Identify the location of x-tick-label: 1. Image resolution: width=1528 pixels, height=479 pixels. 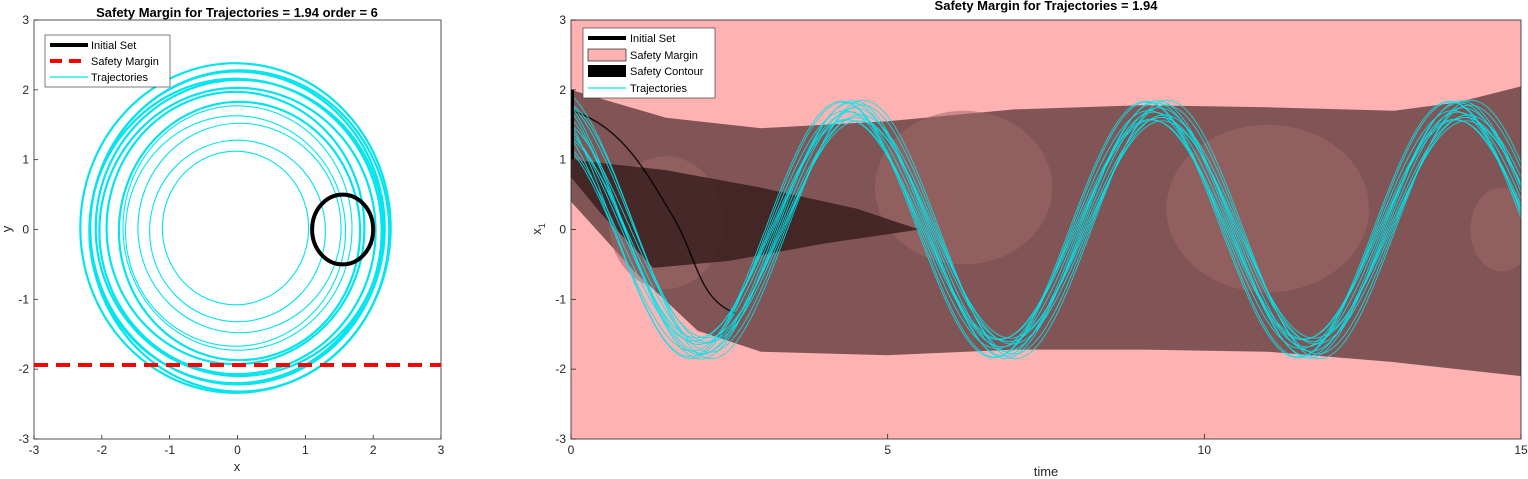
(305, 450).